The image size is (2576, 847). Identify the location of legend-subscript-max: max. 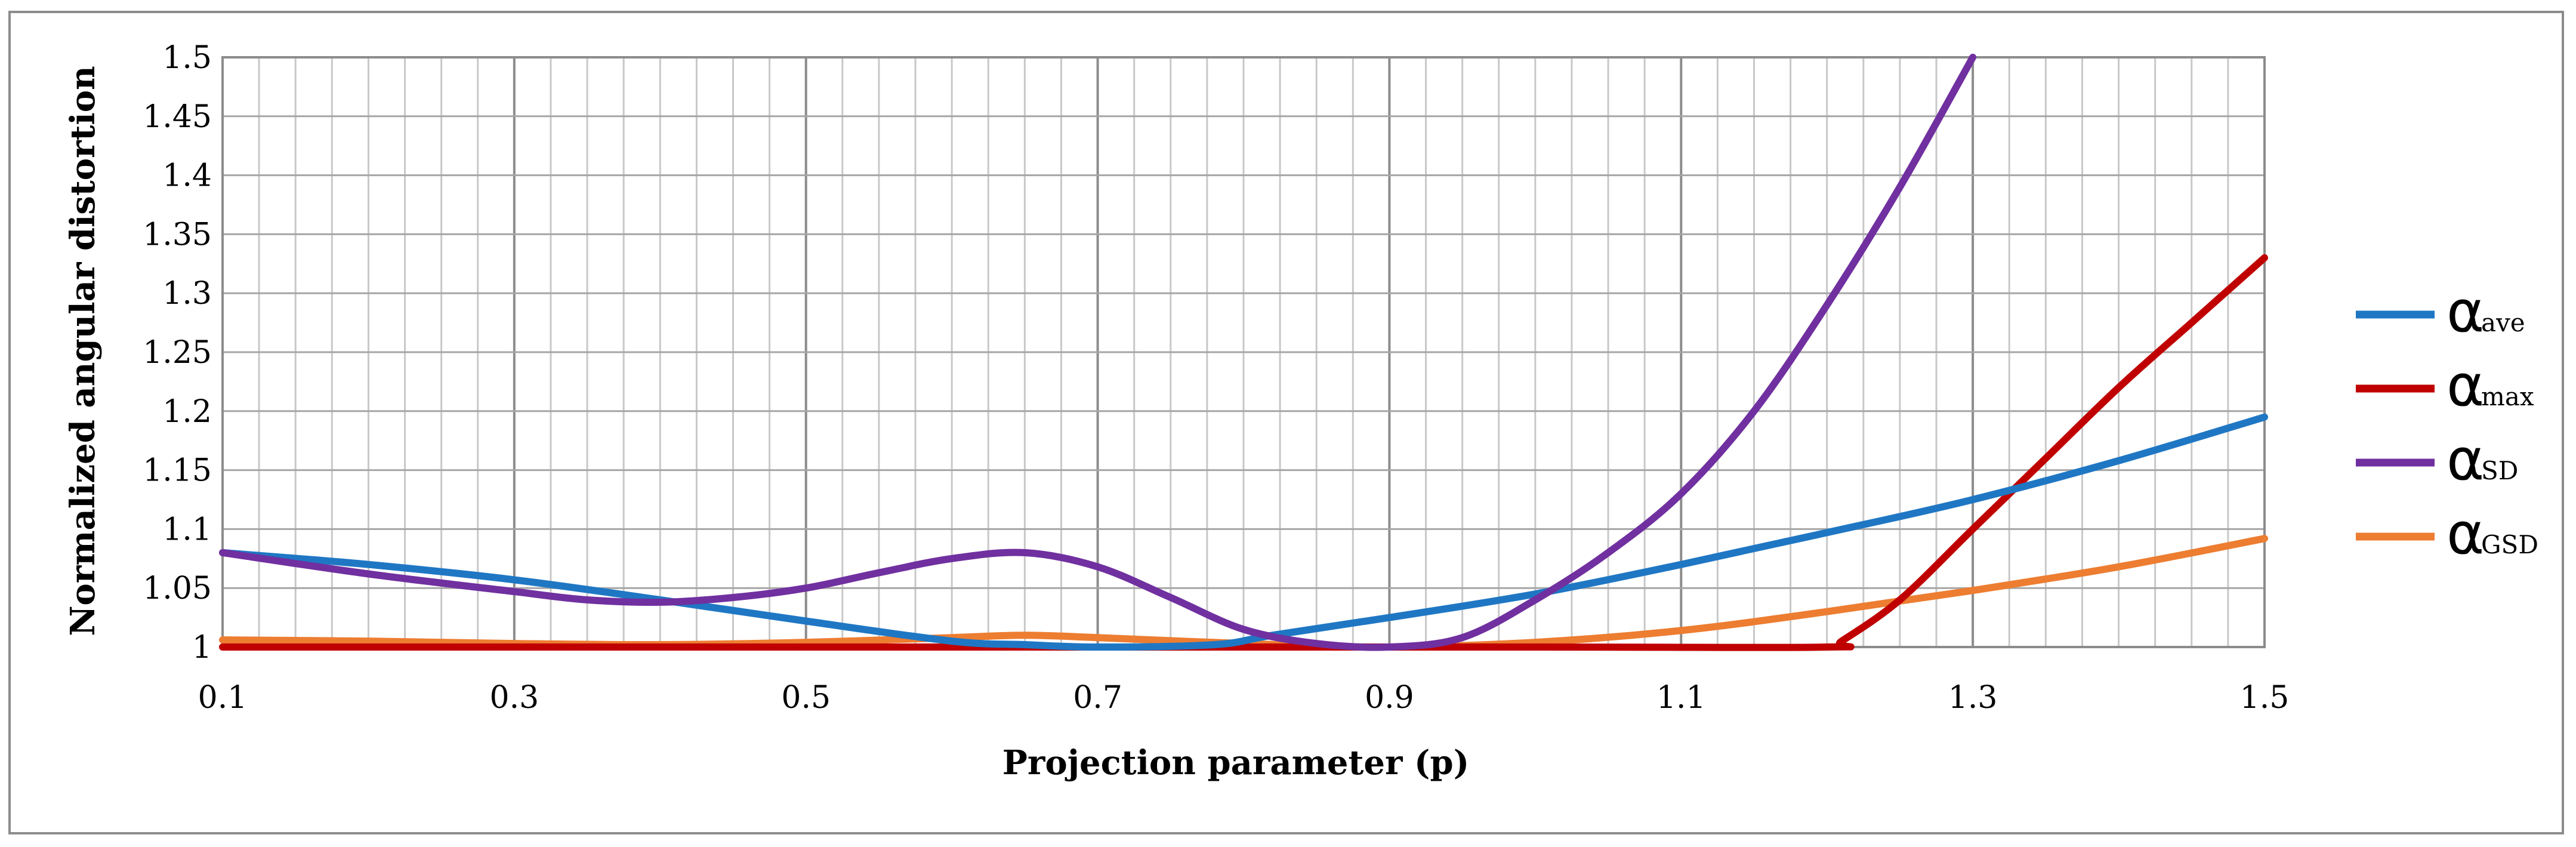
(2507, 396).